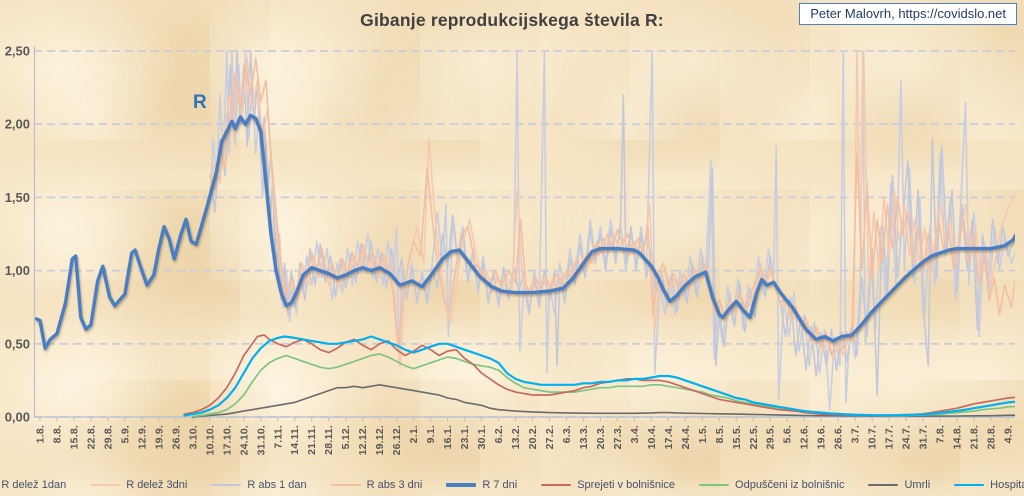 This screenshot has height=496, width=1024. What do you see at coordinates (941, 434) in the screenshot?
I see `x-tick-label: 7.8.` at bounding box center [941, 434].